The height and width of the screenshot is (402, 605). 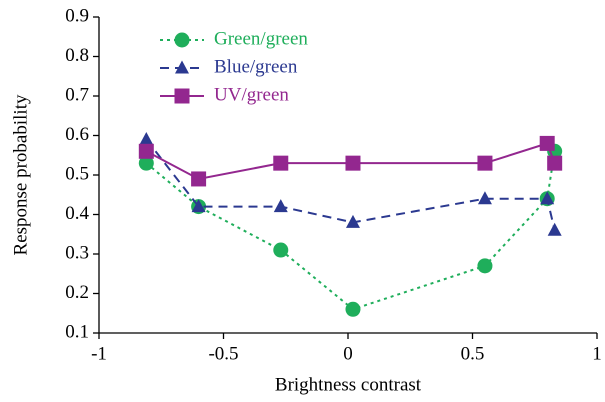 What do you see at coordinates (77, 331) in the screenshot?
I see `y-tick-label: 0.1` at bounding box center [77, 331].